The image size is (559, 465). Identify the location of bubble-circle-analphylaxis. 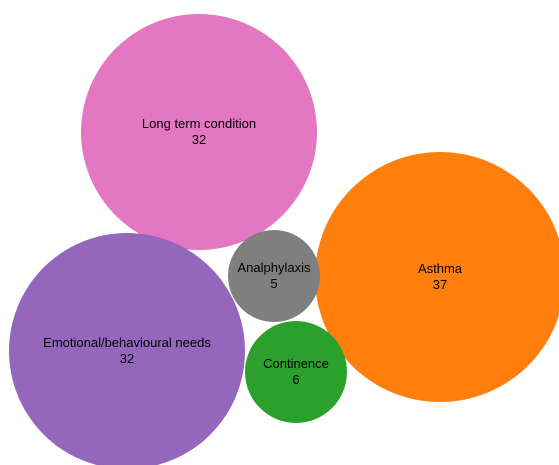
(274, 276).